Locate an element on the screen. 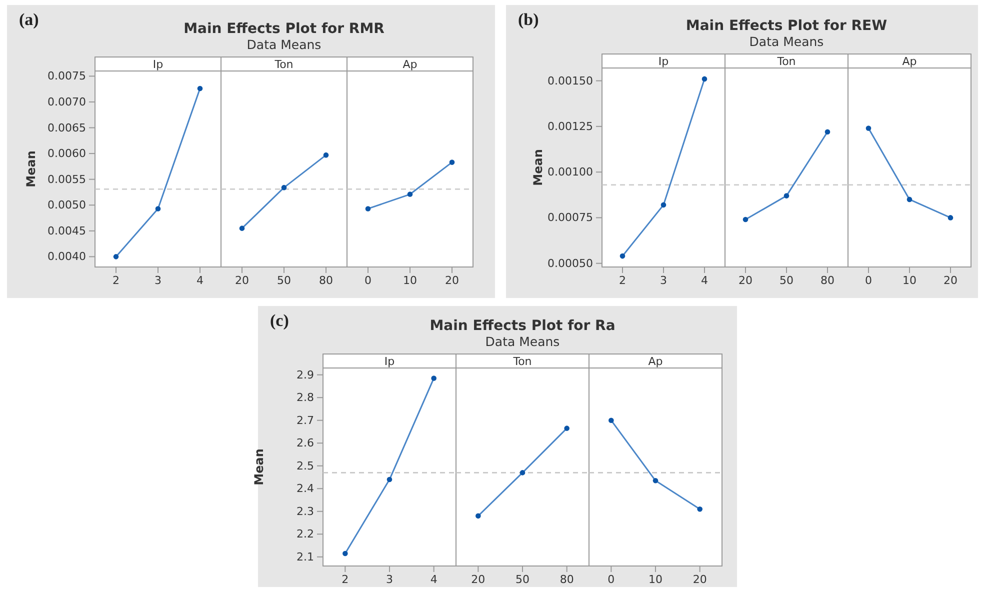  text: Main Effects Plot for REW is located at coordinates (787, 26).